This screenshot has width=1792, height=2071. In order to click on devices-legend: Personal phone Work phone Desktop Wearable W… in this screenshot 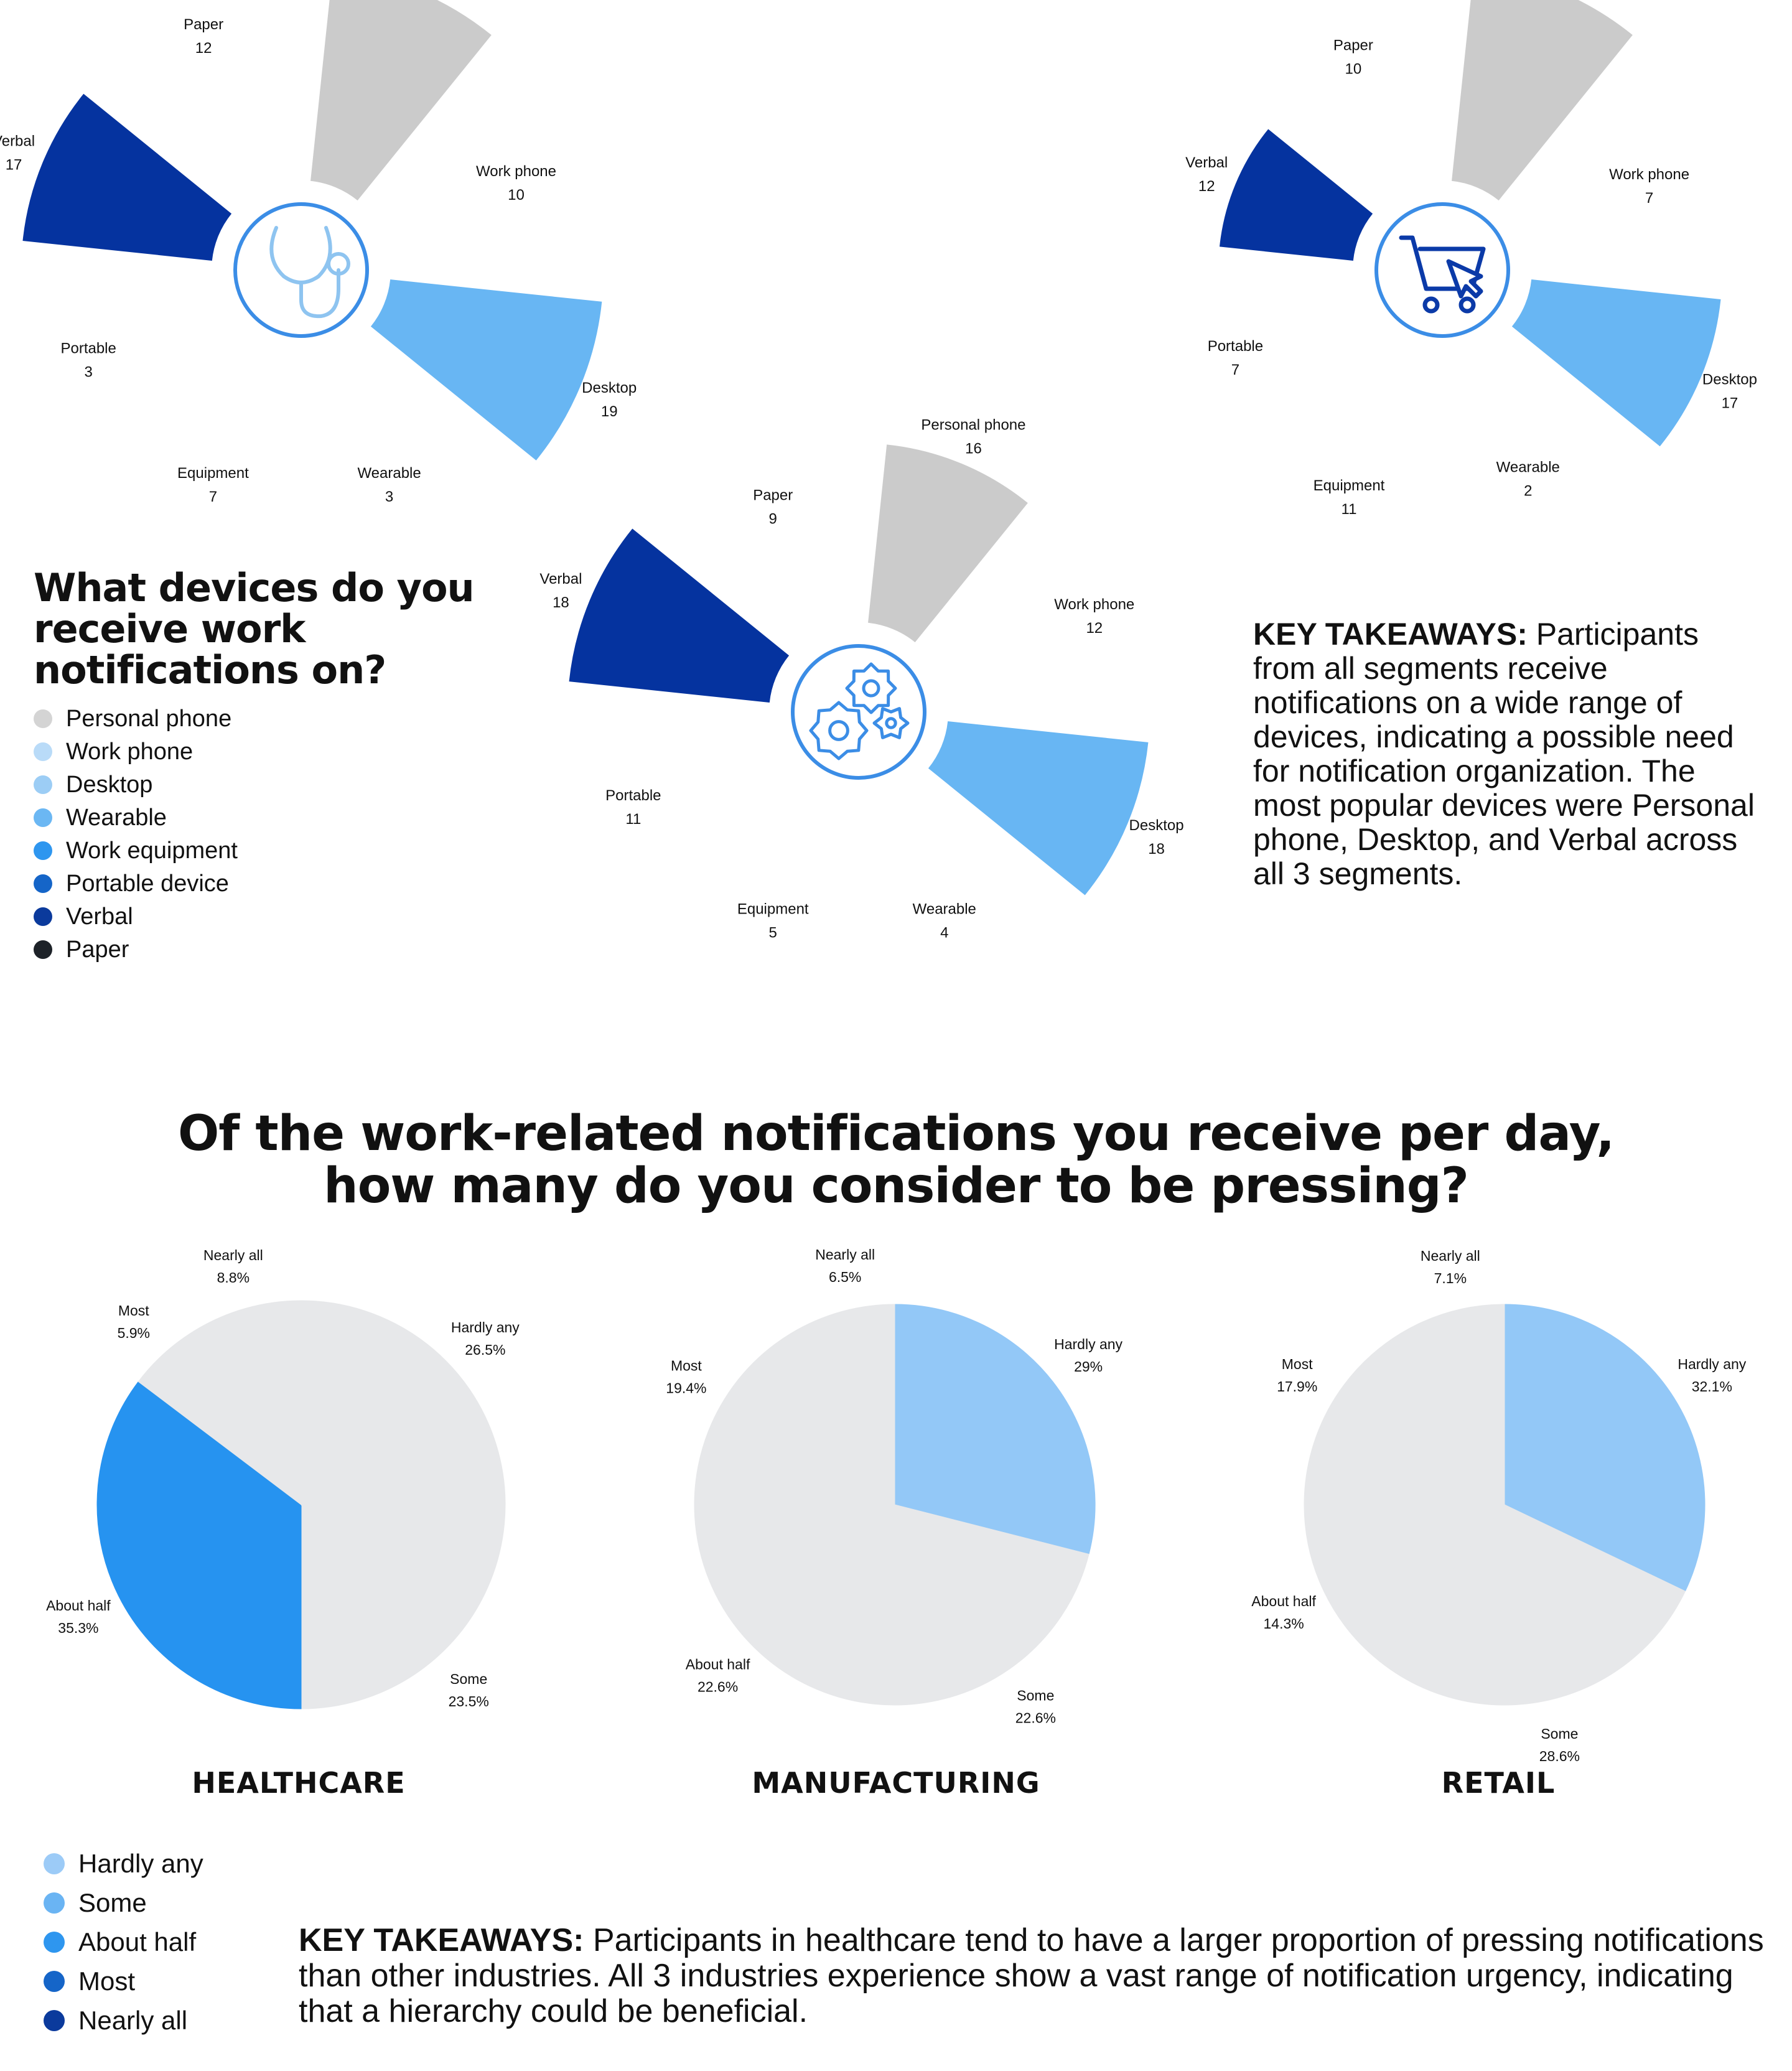, I will do `click(189, 834)`.